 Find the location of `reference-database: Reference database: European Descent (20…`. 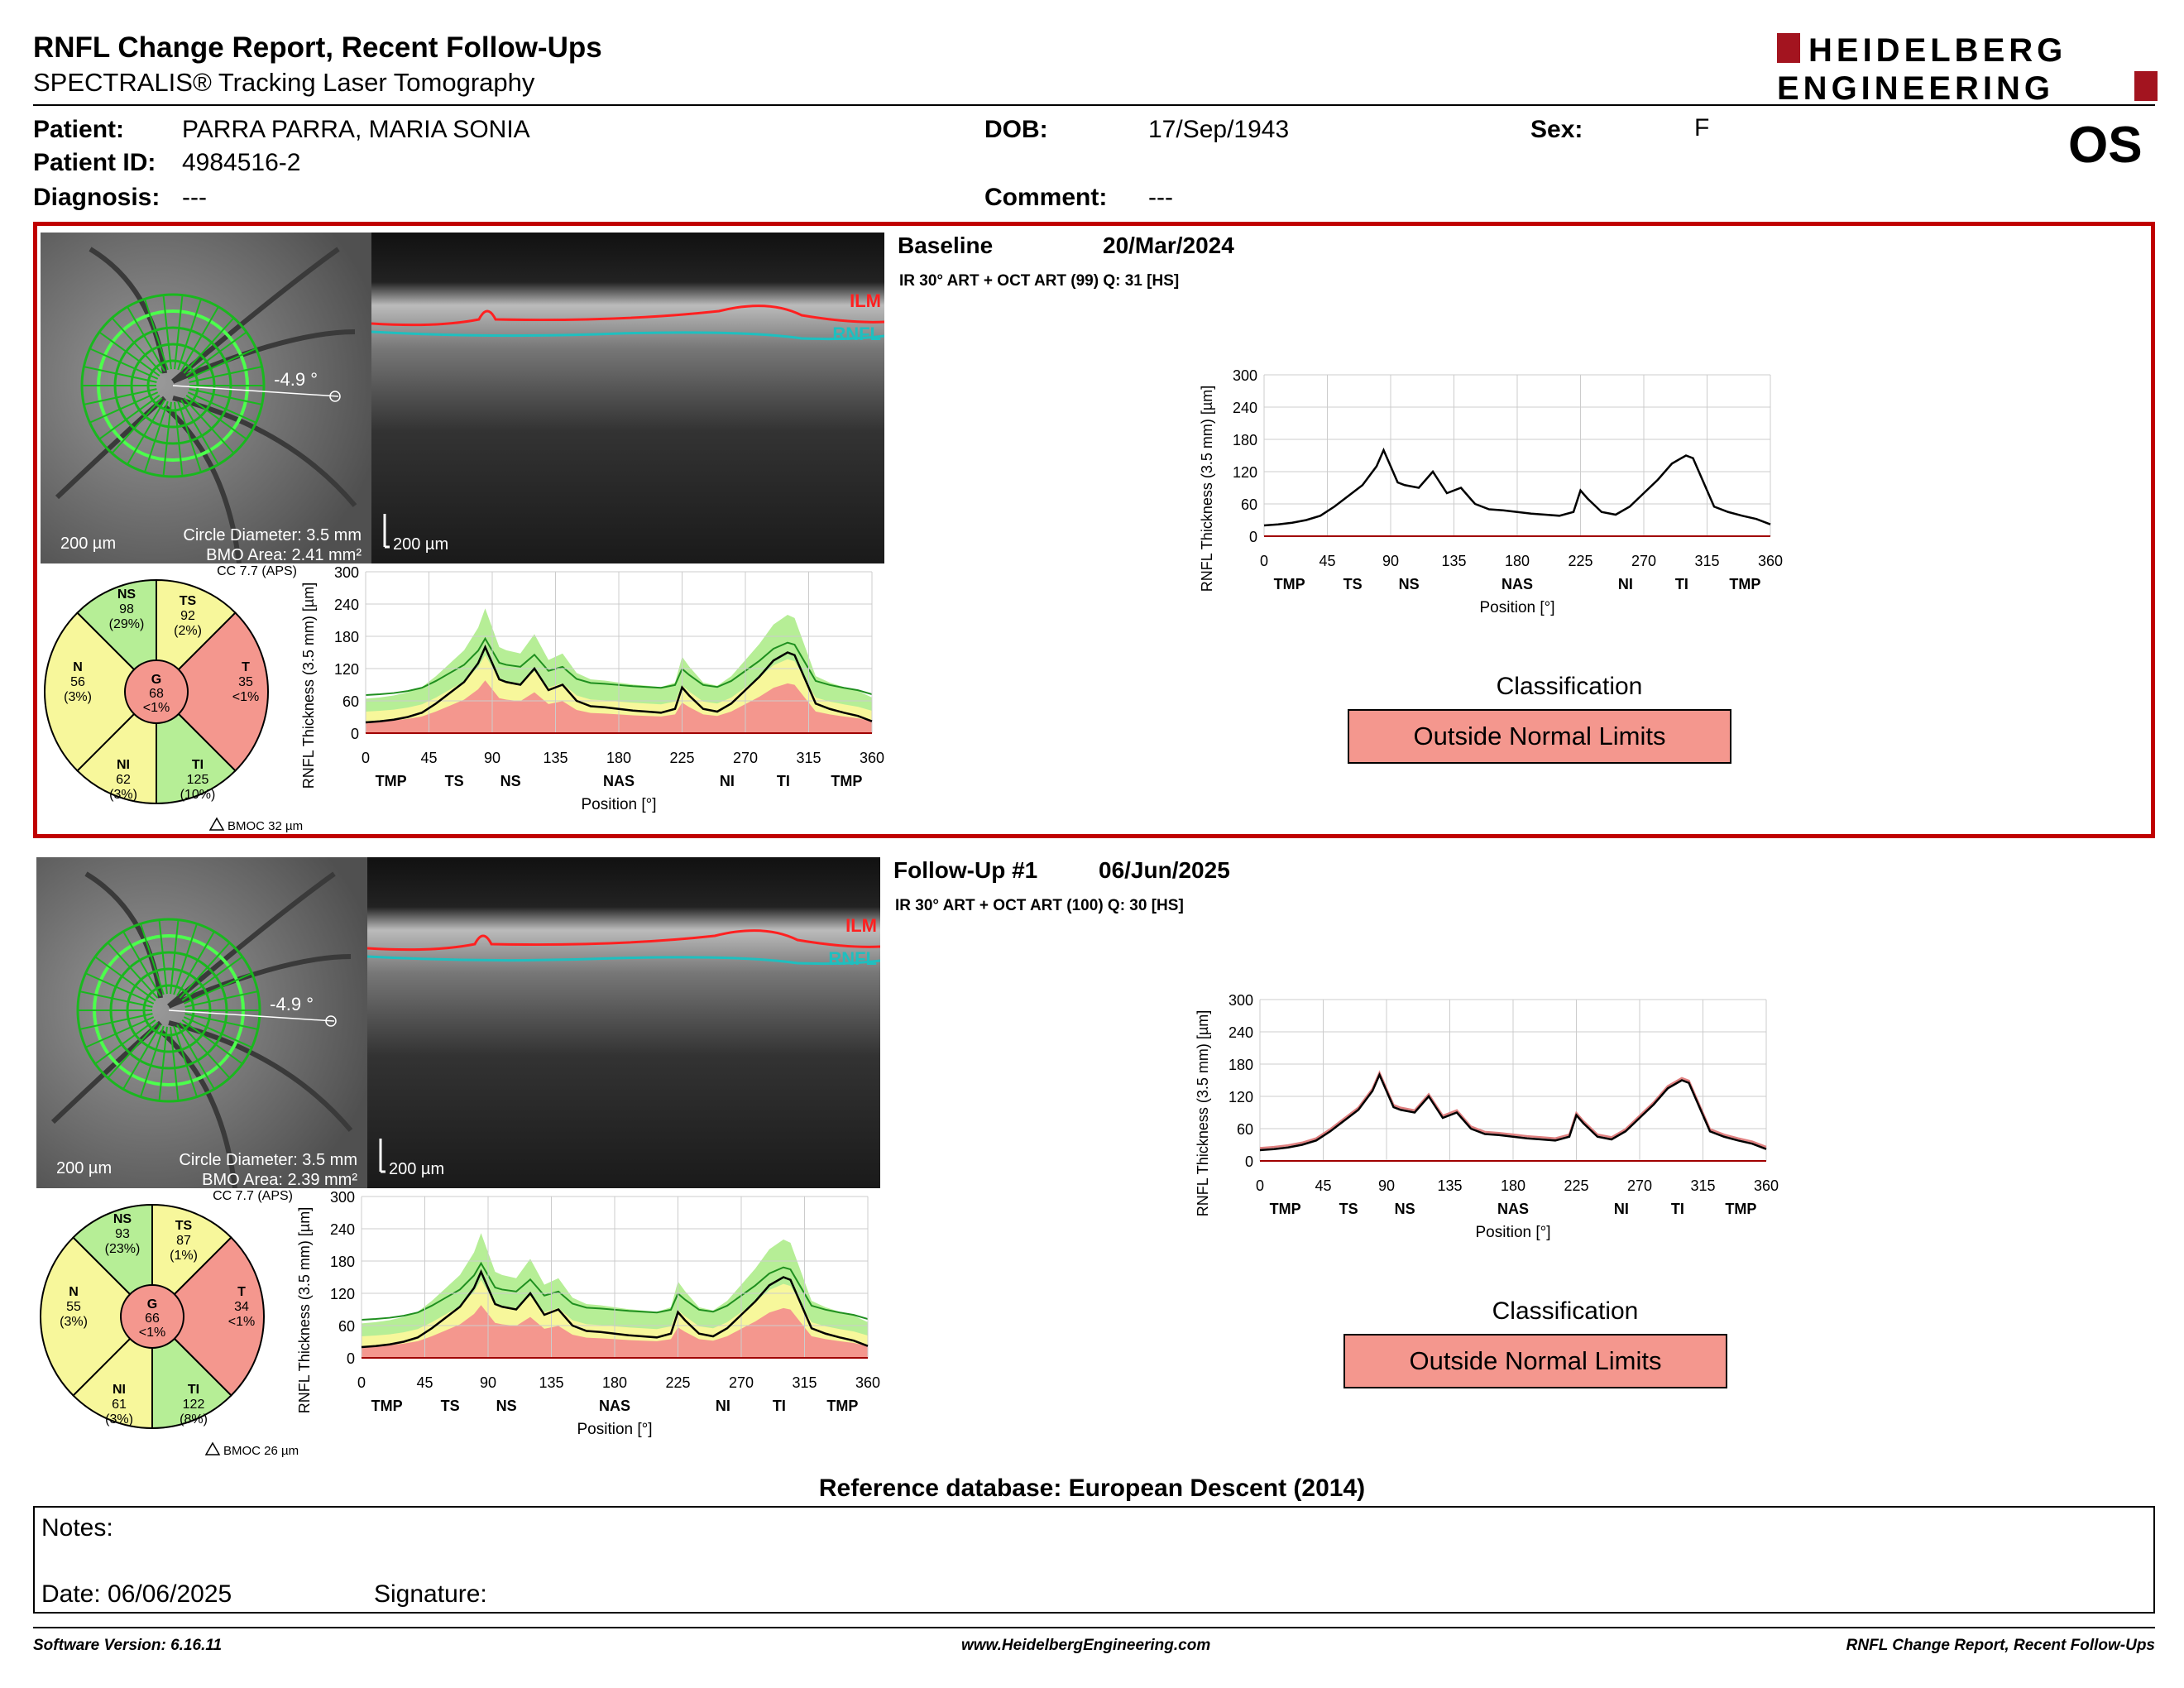

reference-database: Reference database: European Descent (20… is located at coordinates (1092, 1488).